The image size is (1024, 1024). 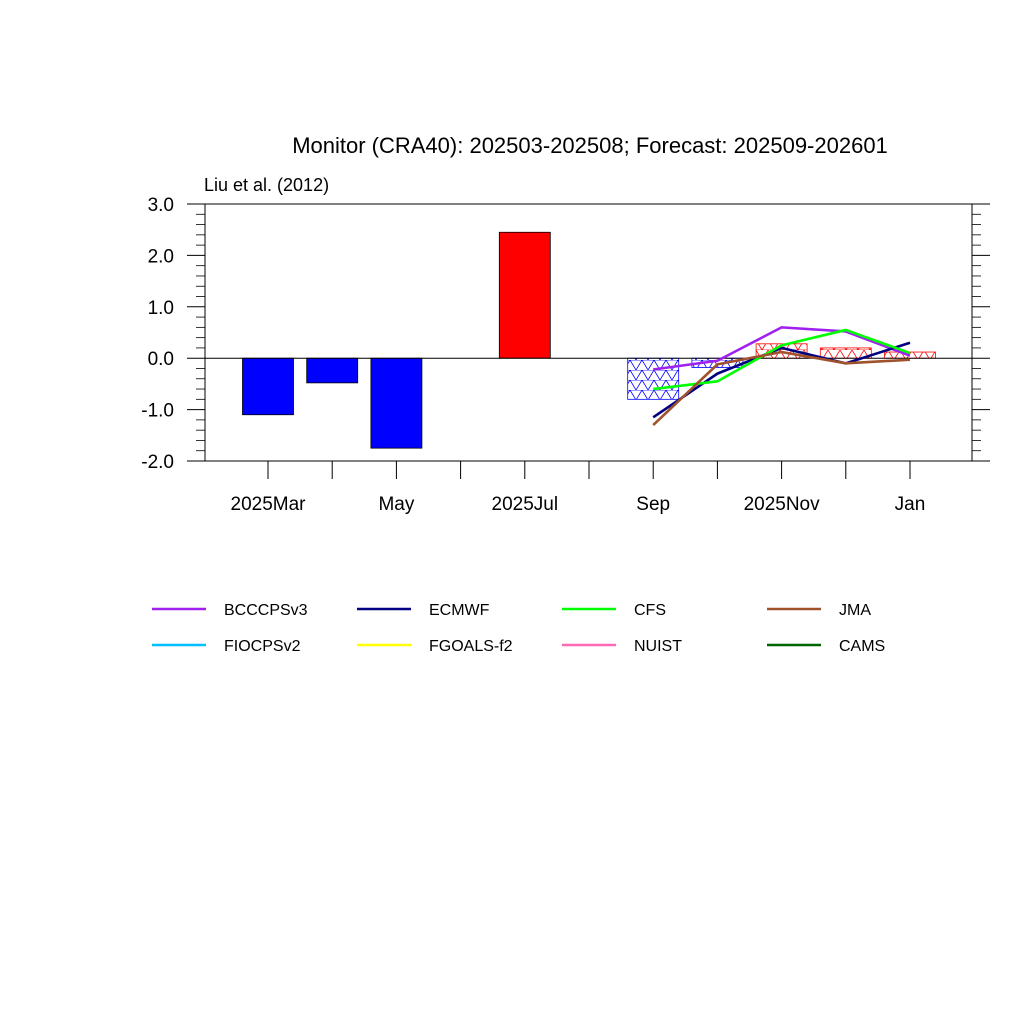 What do you see at coordinates (268, 386) in the screenshot?
I see `observed-bar-2025Mar` at bounding box center [268, 386].